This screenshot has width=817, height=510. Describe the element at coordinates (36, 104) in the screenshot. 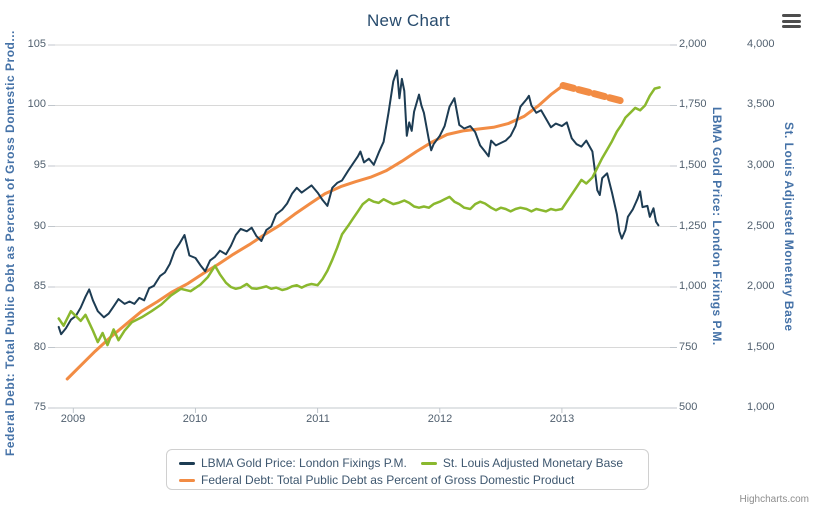

I see `y-left-tick: 100` at that location.